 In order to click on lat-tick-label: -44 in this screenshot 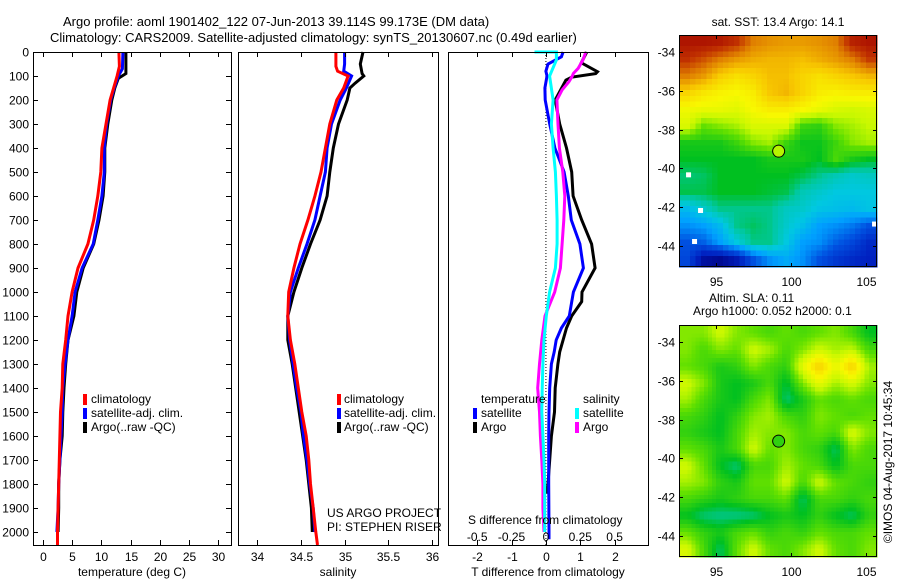, I will do `click(667, 537)`.